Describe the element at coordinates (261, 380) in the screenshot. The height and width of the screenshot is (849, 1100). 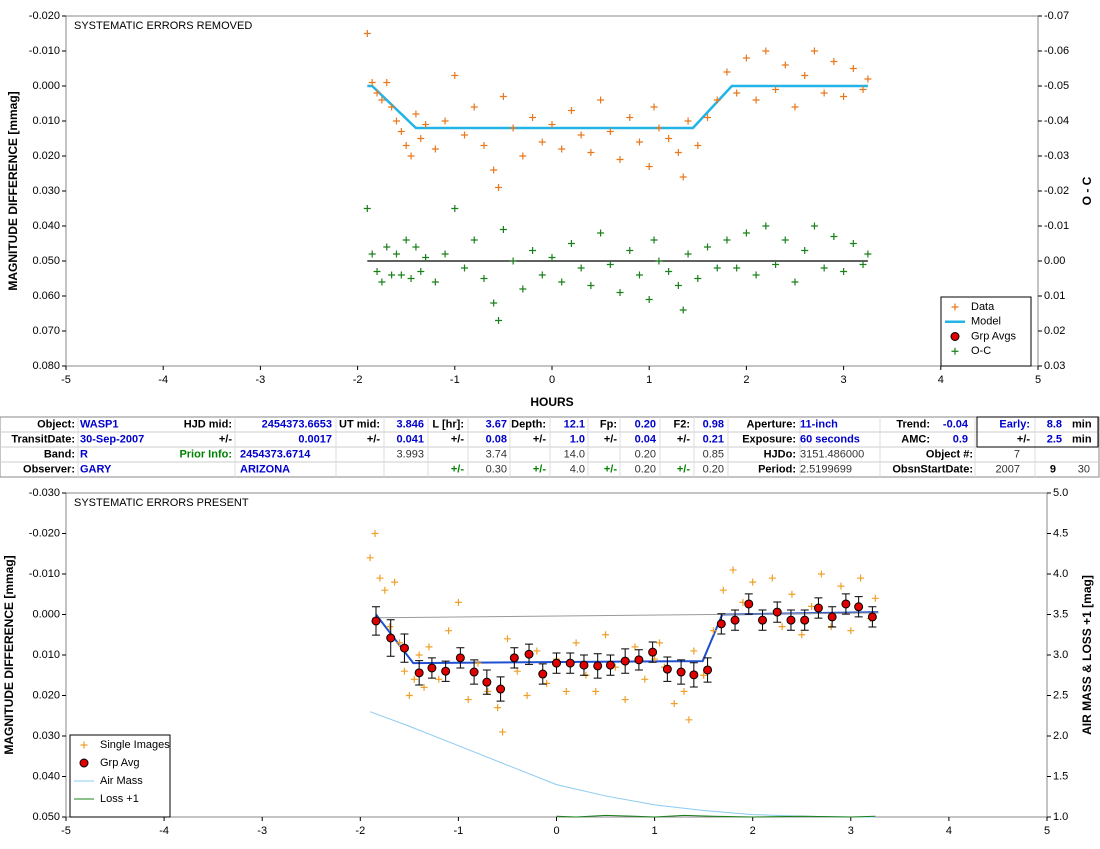
I see `x-tick-label: -3` at that location.